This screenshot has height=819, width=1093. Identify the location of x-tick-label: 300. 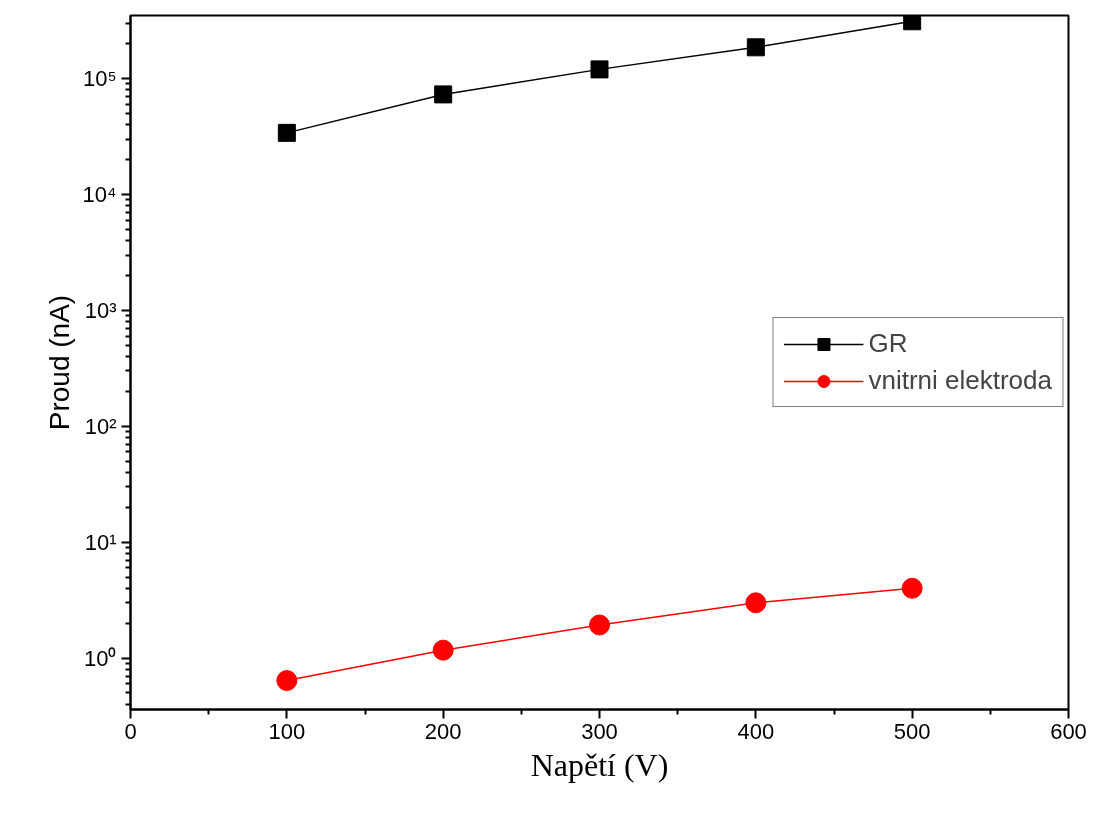
(599, 731).